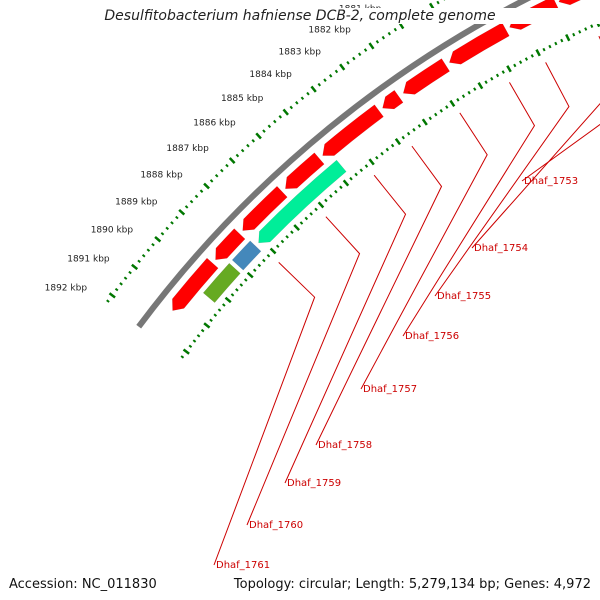 The width and height of the screenshot is (600, 600). Describe the element at coordinates (345, 445) in the screenshot. I see `gene-label: Dhaf_1758` at that location.